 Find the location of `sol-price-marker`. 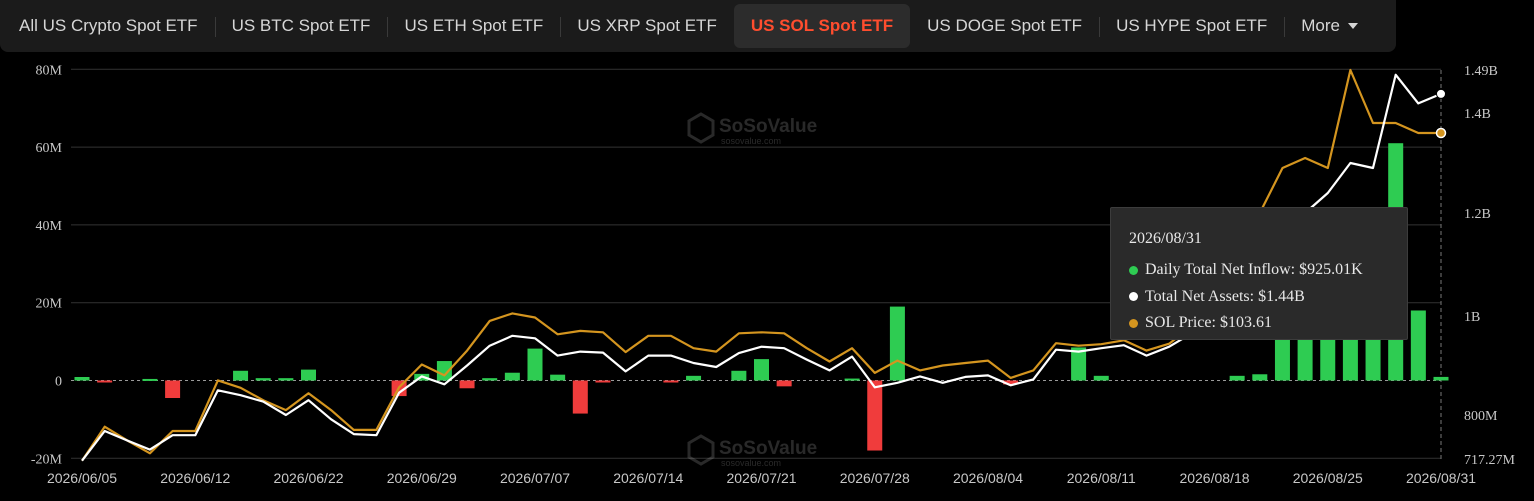

sol-price-marker is located at coordinates (1441, 133).